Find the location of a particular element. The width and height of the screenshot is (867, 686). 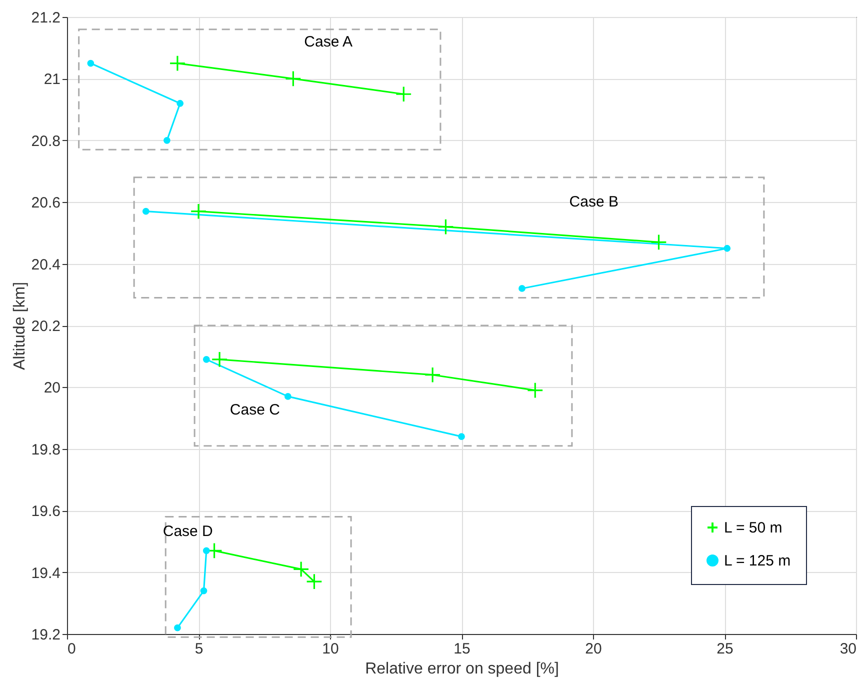

annotation: Case C is located at coordinates (255, 410).